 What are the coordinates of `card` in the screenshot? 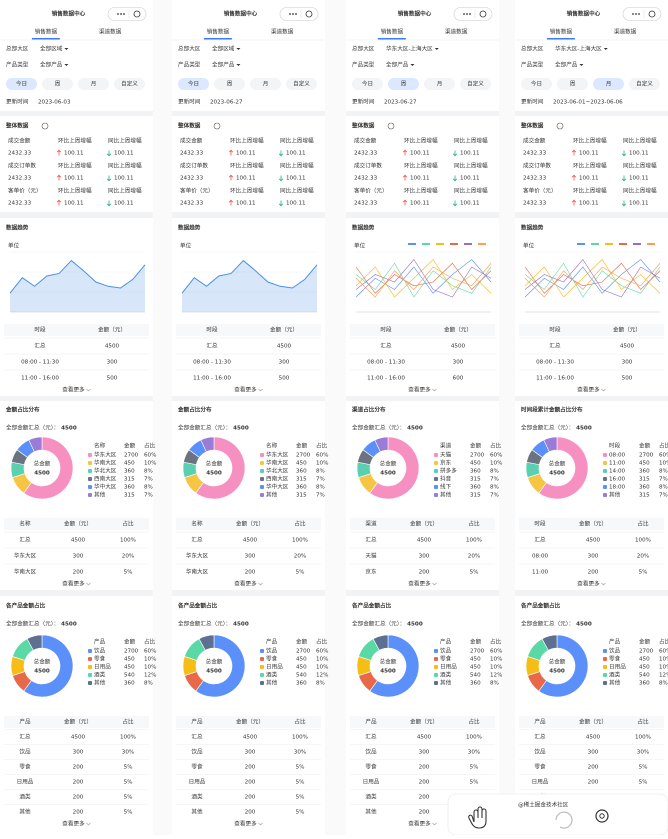 It's located at (248, 495).